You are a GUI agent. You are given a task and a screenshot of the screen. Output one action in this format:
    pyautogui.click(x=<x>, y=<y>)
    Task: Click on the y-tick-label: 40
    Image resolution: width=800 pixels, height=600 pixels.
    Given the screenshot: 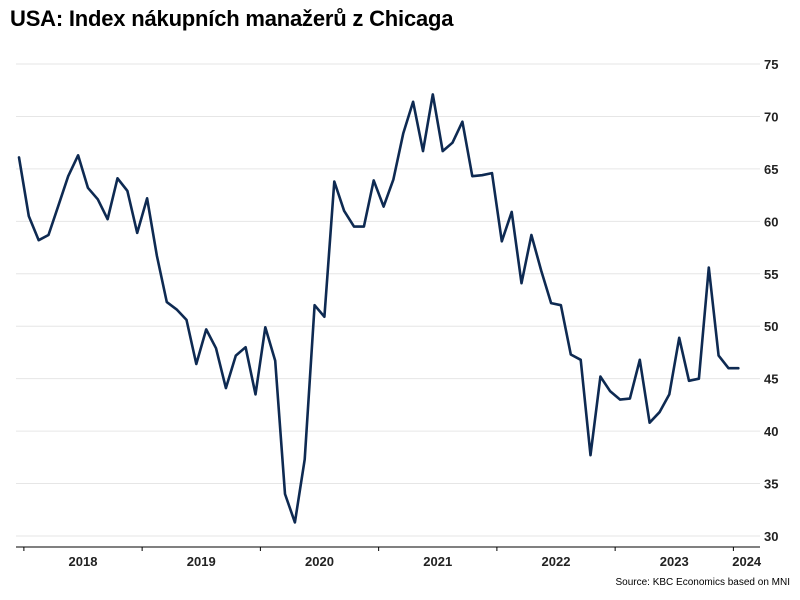 What is the action you would take?
    pyautogui.click(x=771, y=431)
    